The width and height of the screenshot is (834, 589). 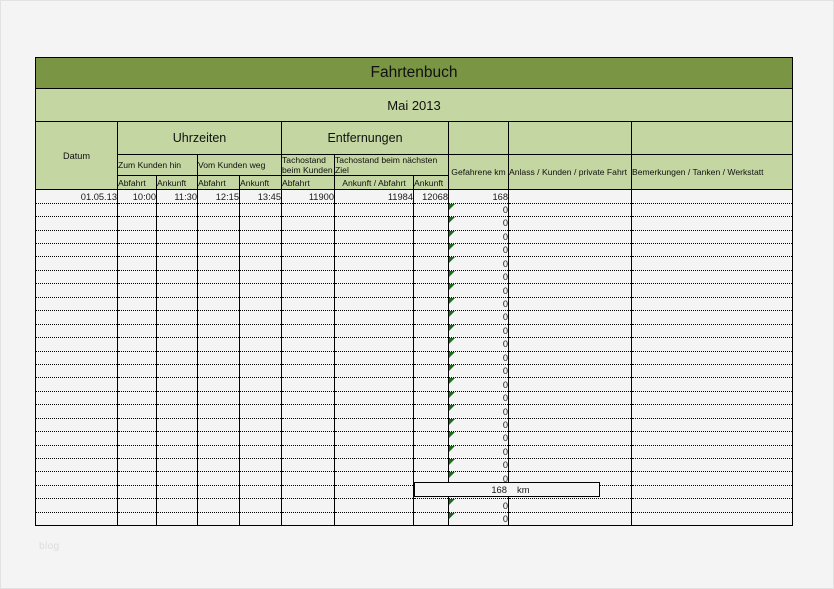 I want to click on cell-tacho-ankunft: 12068, so click(x=431, y=196).